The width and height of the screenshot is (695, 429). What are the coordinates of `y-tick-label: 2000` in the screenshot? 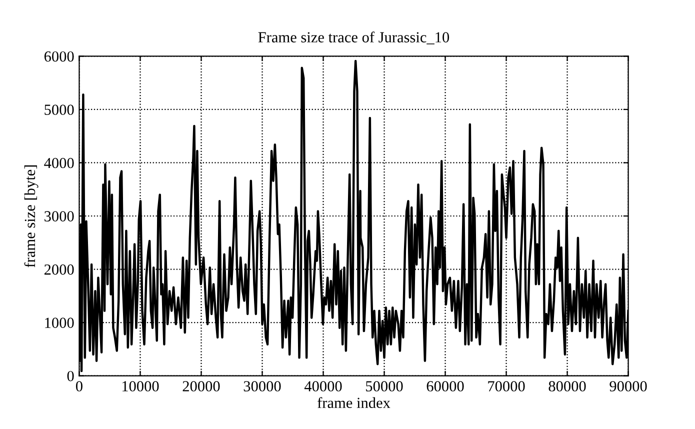 It's located at (59, 269).